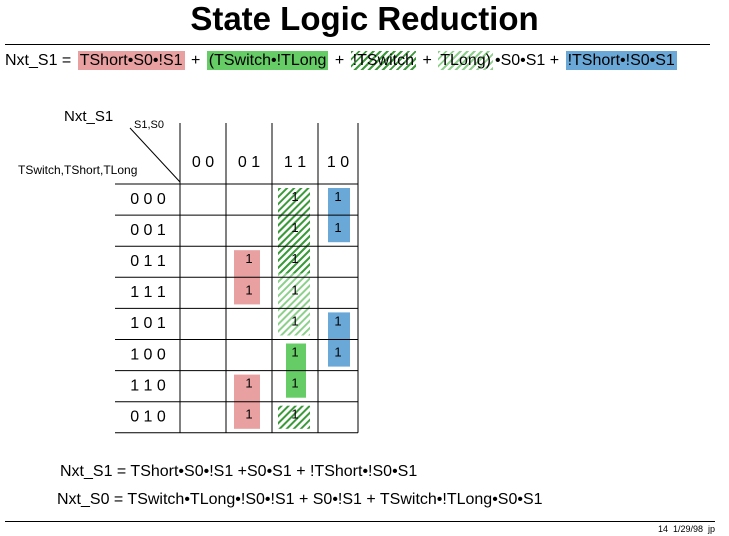  What do you see at coordinates (364, 18) in the screenshot?
I see `title: State Logic Reduction` at bounding box center [364, 18].